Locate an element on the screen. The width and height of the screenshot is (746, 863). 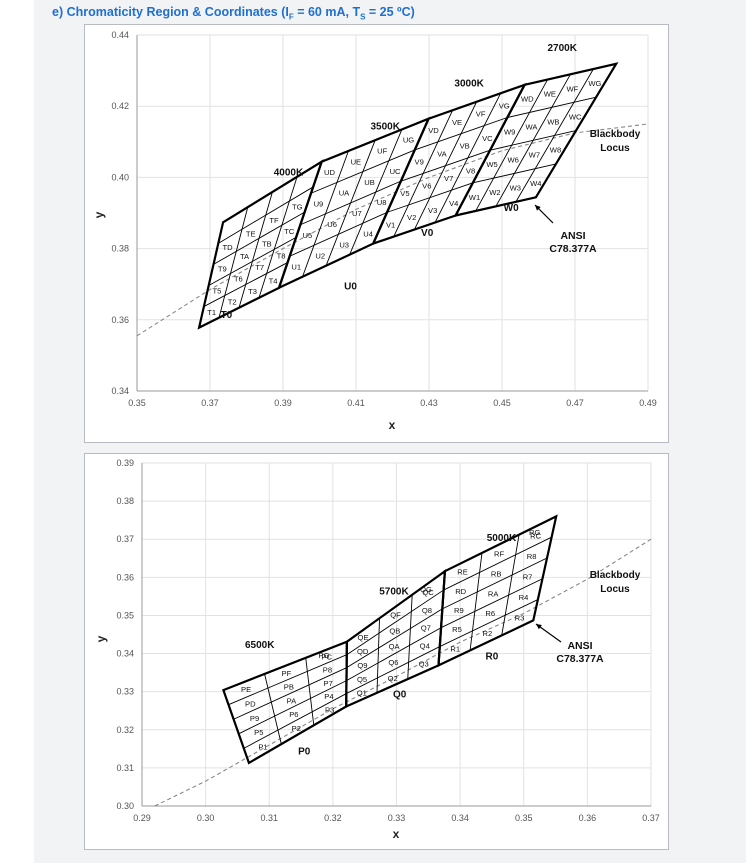
x-tick-label: 0.45 is located at coordinates (502, 403).